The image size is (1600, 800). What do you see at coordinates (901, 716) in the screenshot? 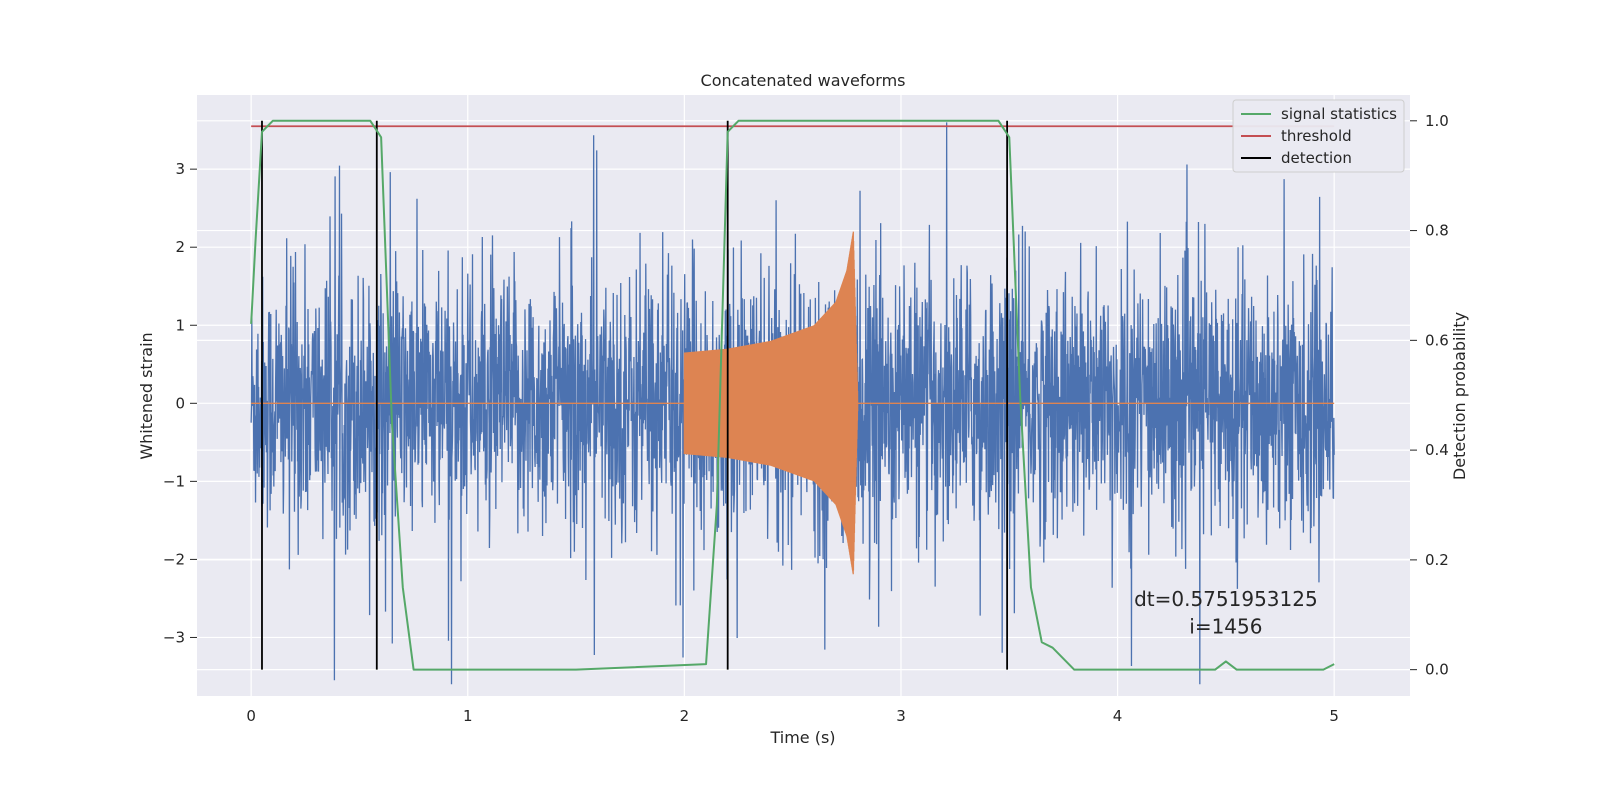
I see `x-tick-label: 3` at bounding box center [901, 716].